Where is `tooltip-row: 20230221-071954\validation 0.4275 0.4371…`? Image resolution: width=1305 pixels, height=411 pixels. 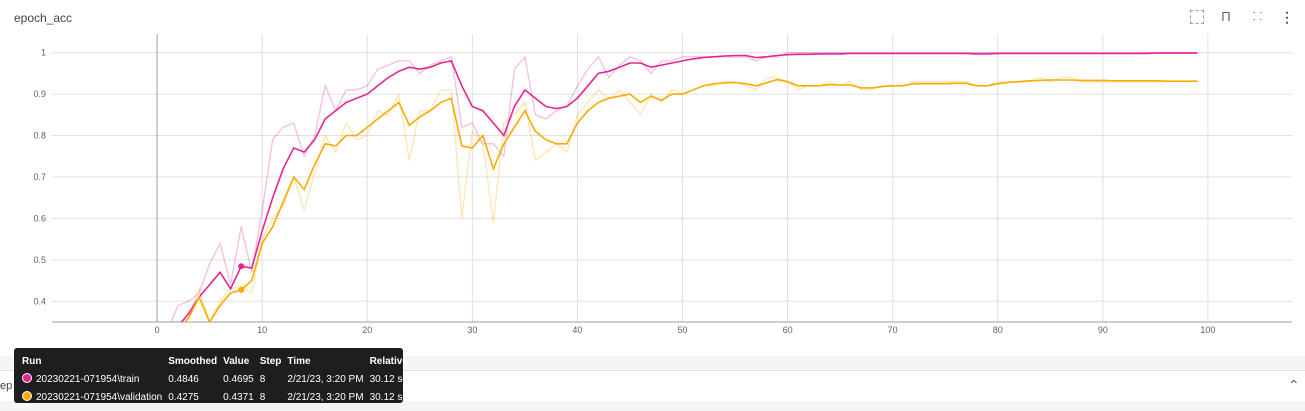 tooltip-row: 20230221-071954\validation 0.4275 0.4371… is located at coordinates (217, 397).